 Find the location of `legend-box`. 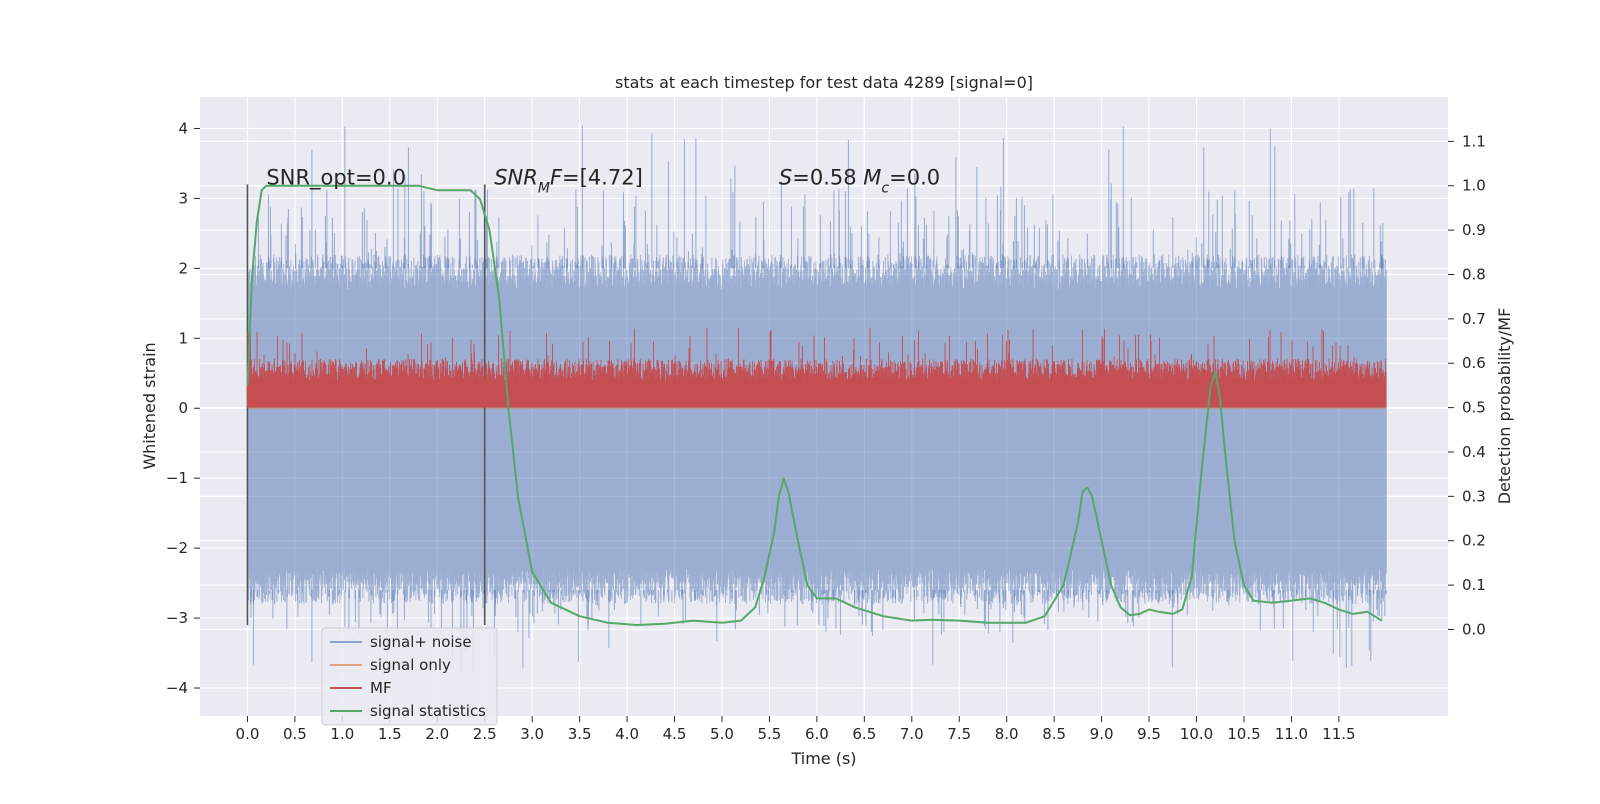

legend-box is located at coordinates (409, 676).